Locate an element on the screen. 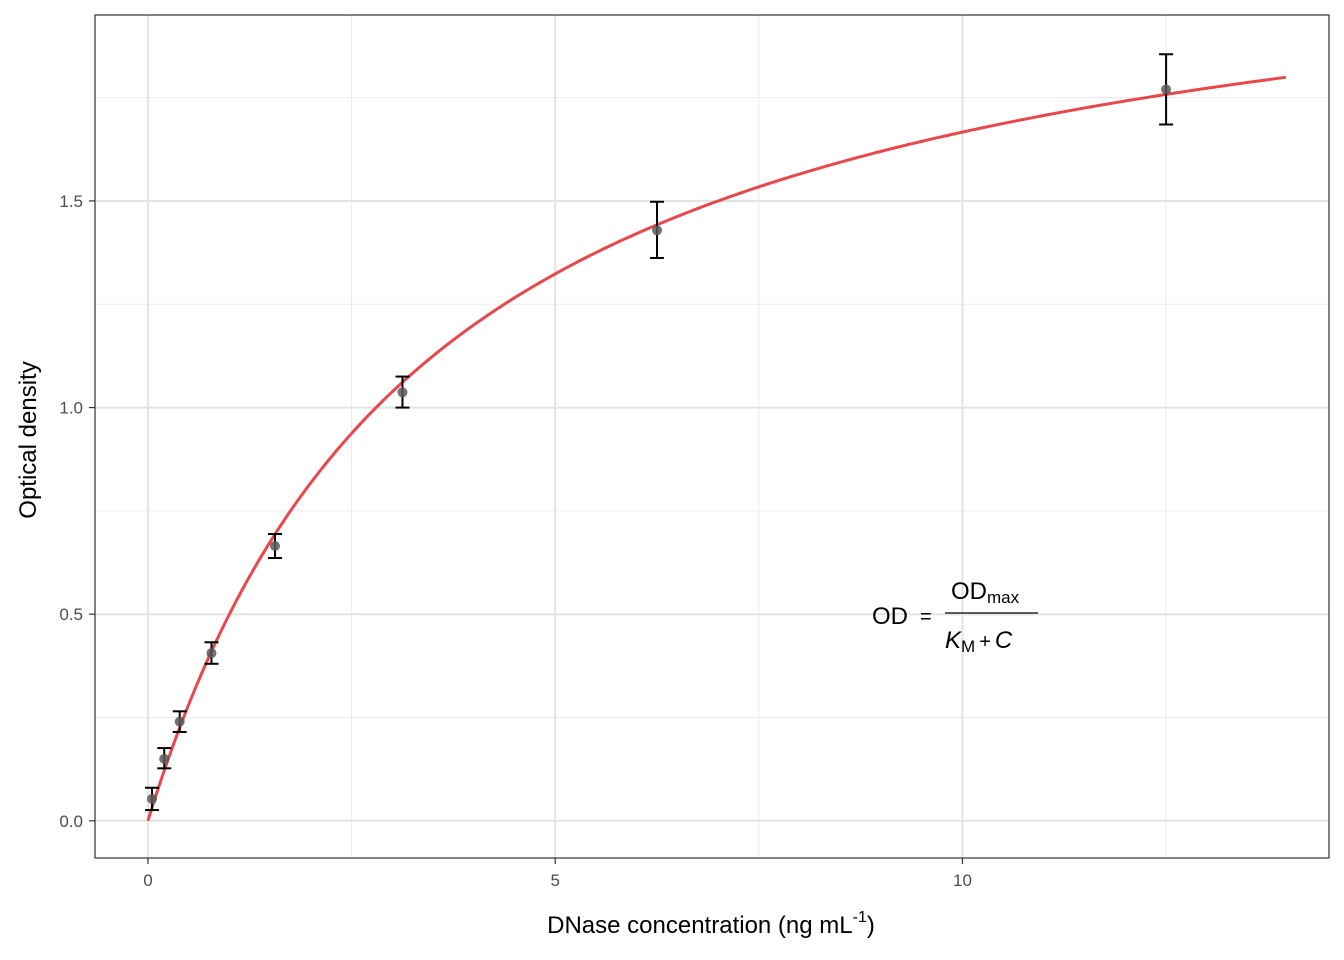 The height and width of the screenshot is (960, 1344). equation-denominator: KM + C is located at coordinates (979, 641).